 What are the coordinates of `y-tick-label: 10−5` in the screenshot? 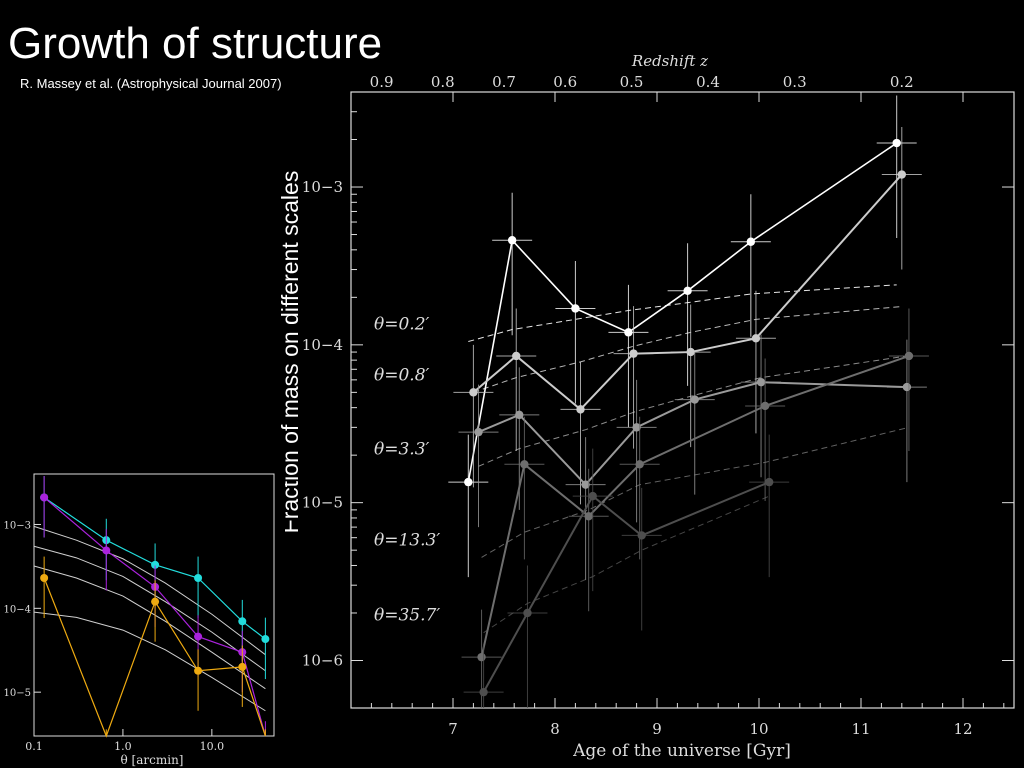 It's located at (322, 503).